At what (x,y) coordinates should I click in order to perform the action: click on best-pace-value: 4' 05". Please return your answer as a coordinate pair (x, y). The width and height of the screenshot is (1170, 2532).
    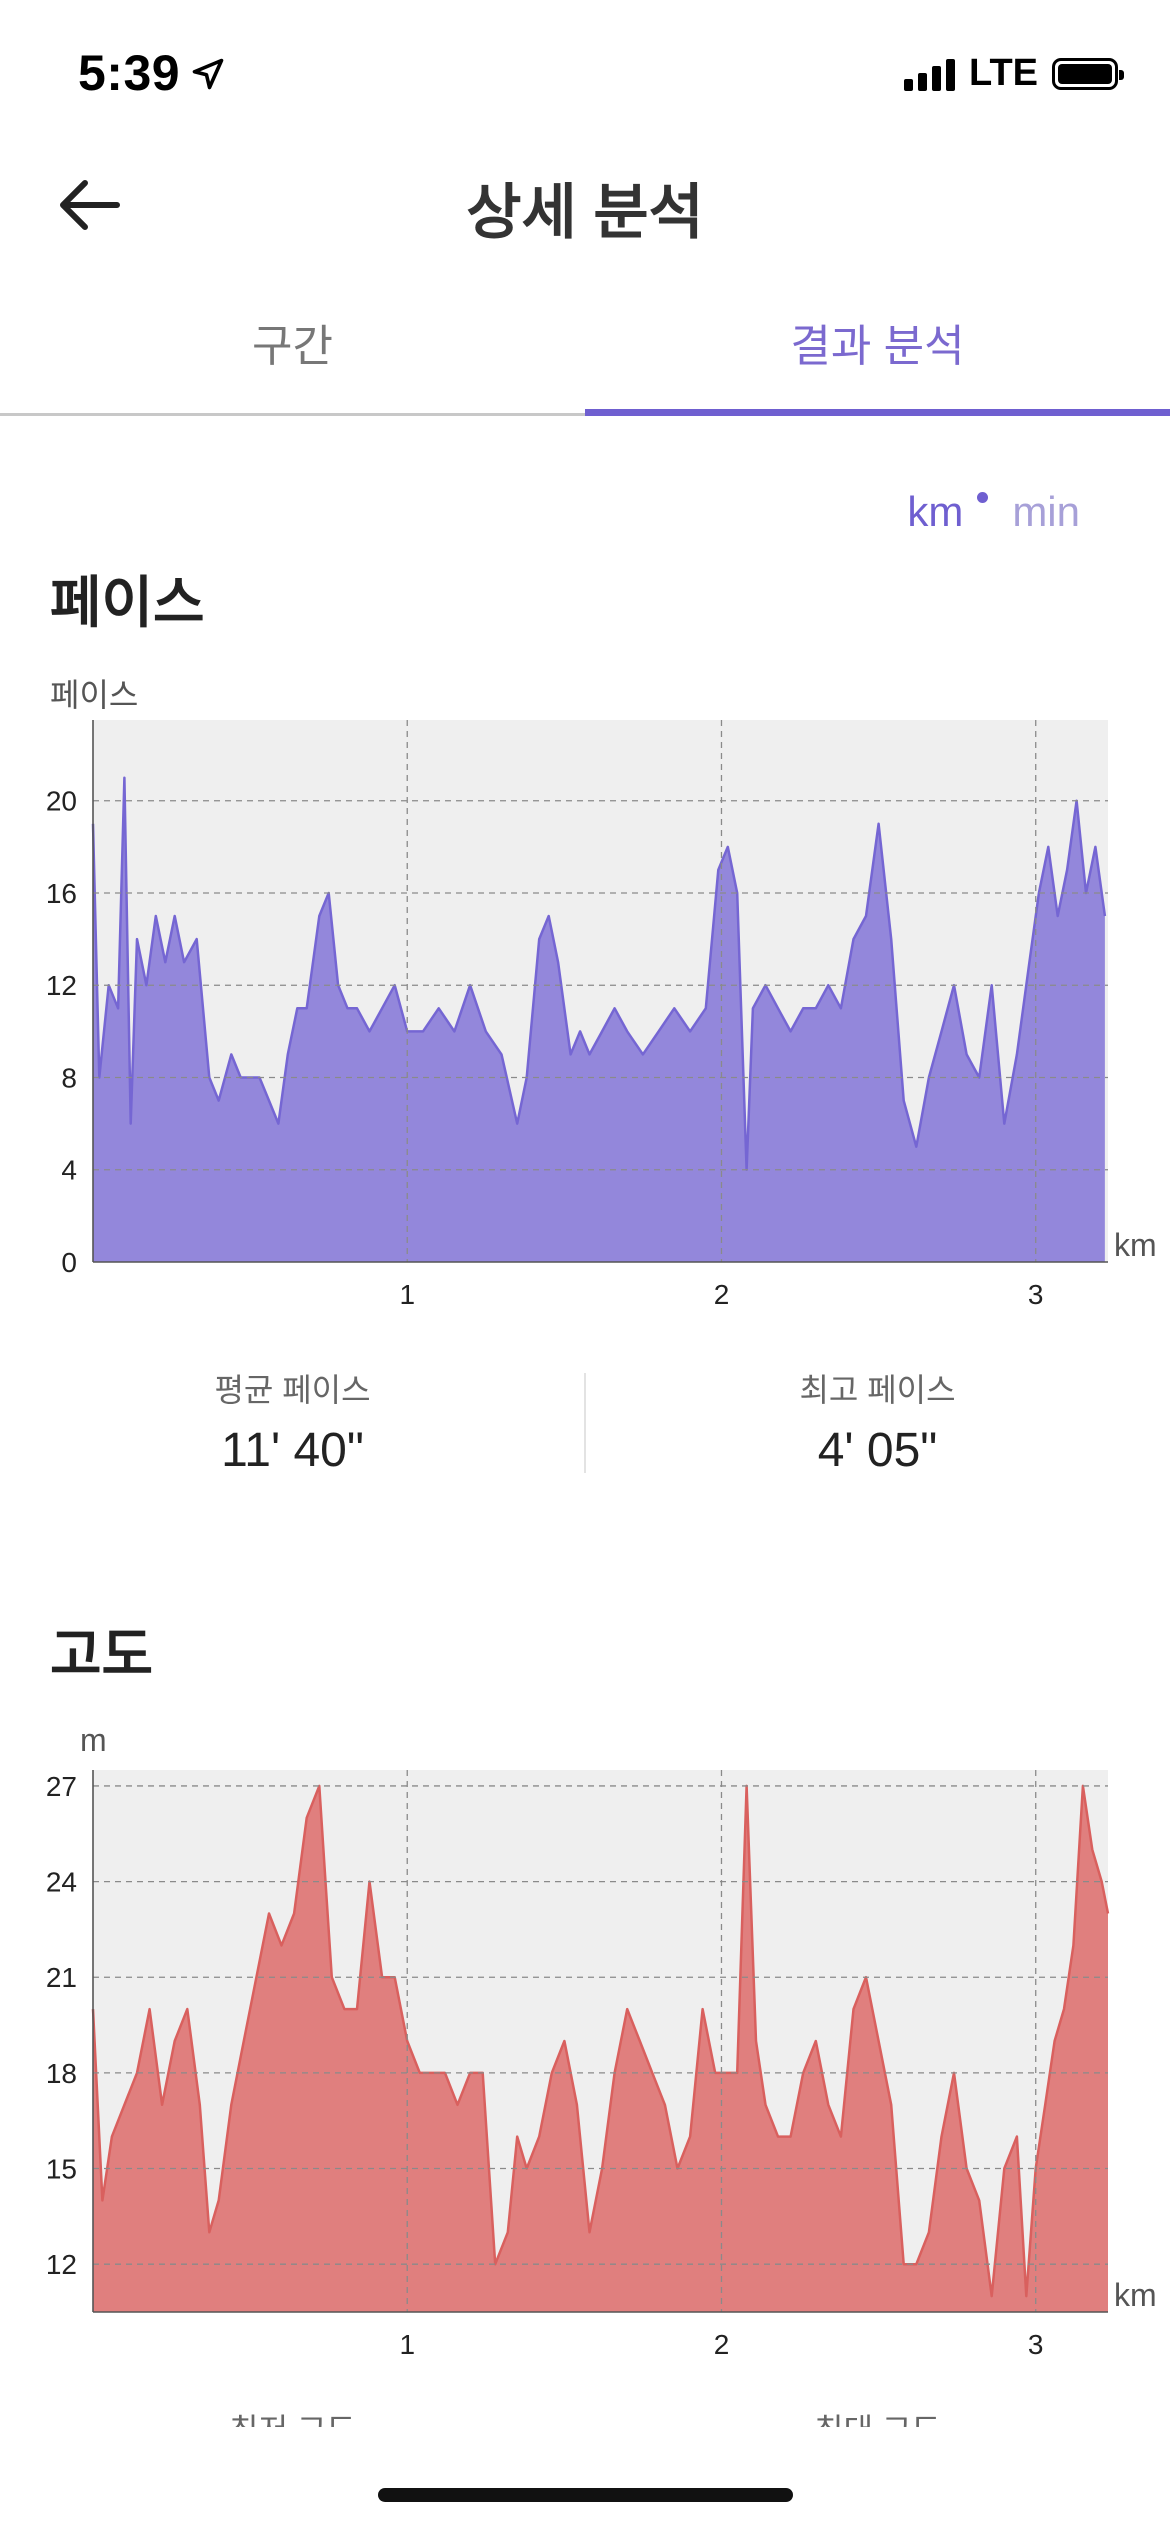
    Looking at the image, I should click on (877, 1450).